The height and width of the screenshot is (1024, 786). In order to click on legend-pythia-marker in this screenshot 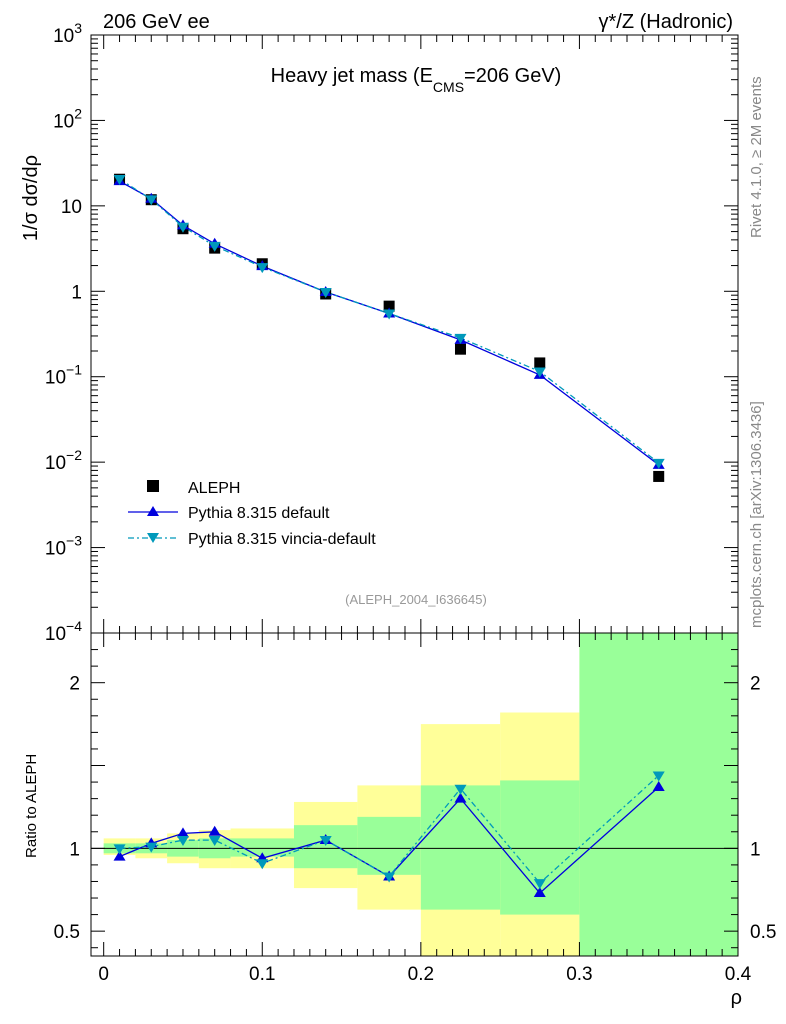, I will do `click(153, 511)`.